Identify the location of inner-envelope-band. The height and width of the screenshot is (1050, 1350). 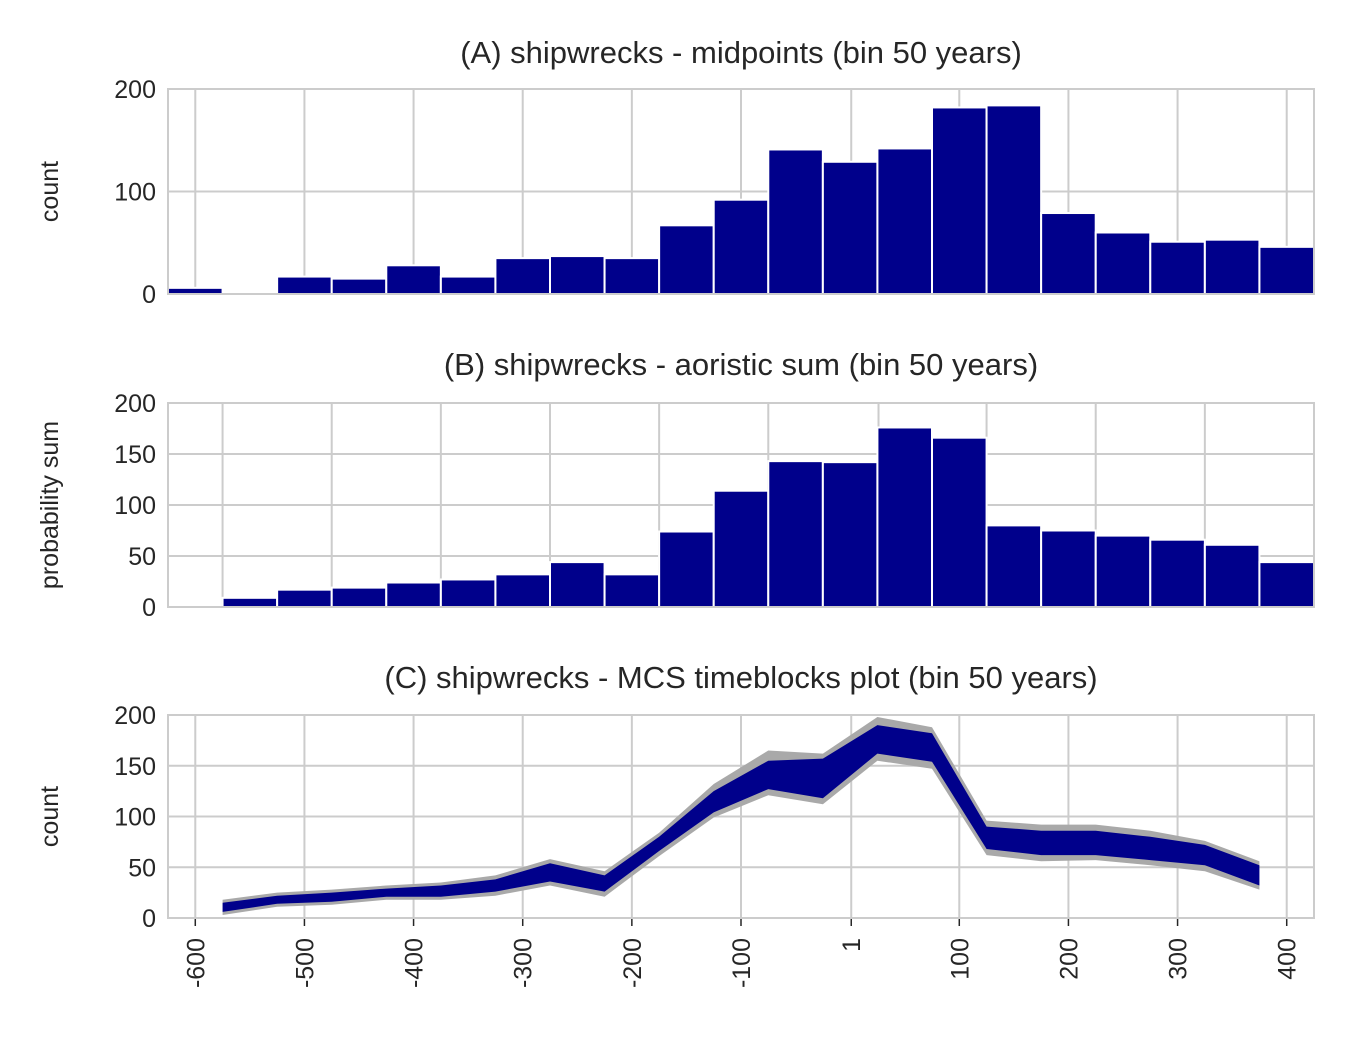
(741, 818).